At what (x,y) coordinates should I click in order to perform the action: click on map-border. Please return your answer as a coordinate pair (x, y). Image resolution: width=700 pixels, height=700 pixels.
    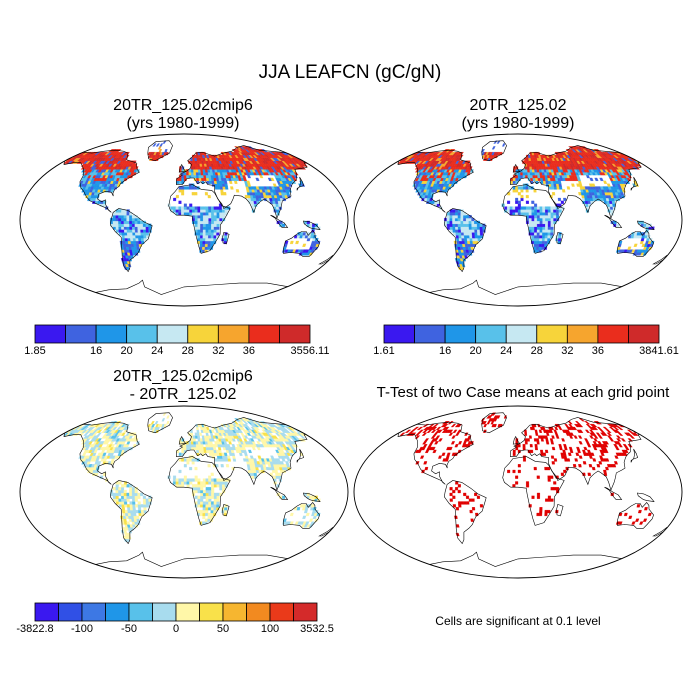
    Looking at the image, I should click on (518, 492).